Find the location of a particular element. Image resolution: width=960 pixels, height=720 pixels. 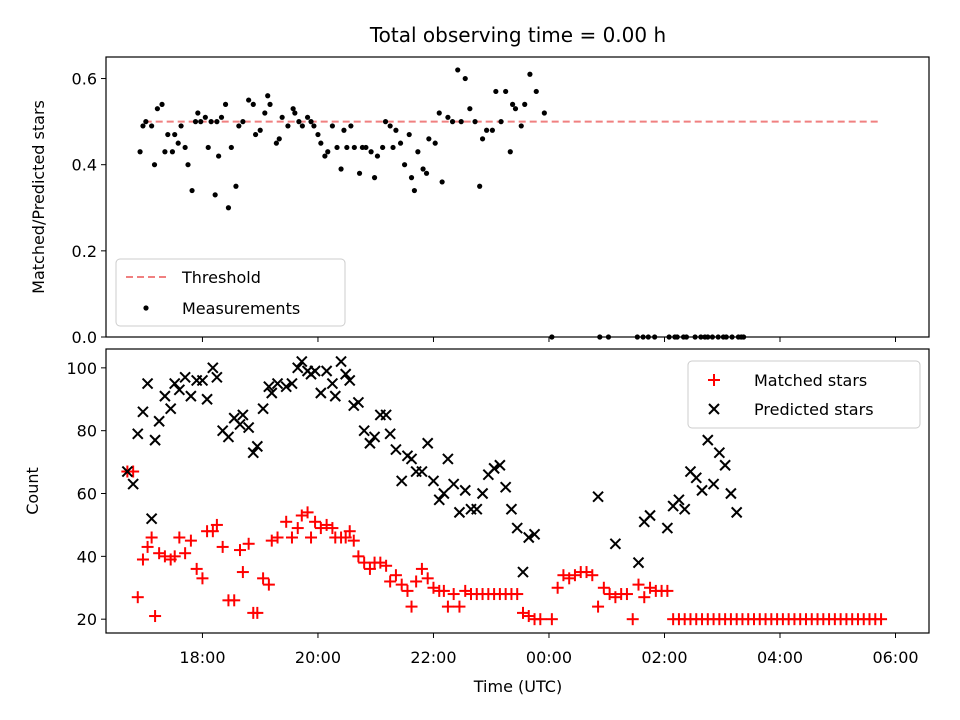

bottom-x-tick-label: 20:00 is located at coordinates (318, 657).